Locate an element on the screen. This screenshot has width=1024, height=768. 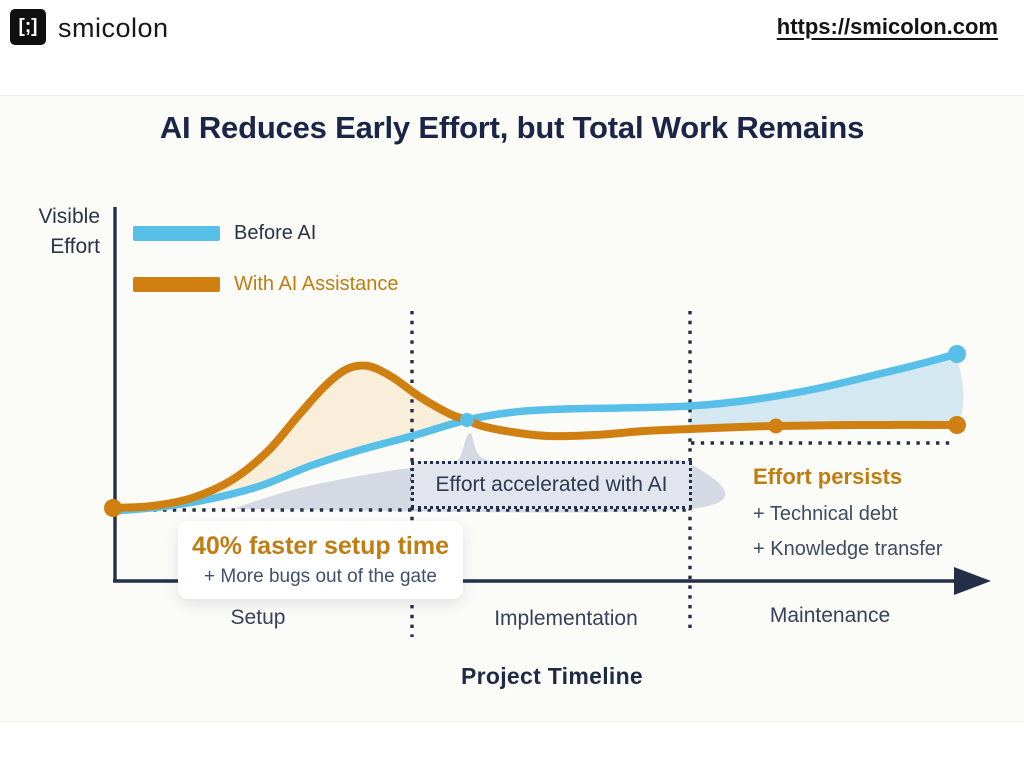
y-axis-label-line2: Effort is located at coordinates (75, 246).